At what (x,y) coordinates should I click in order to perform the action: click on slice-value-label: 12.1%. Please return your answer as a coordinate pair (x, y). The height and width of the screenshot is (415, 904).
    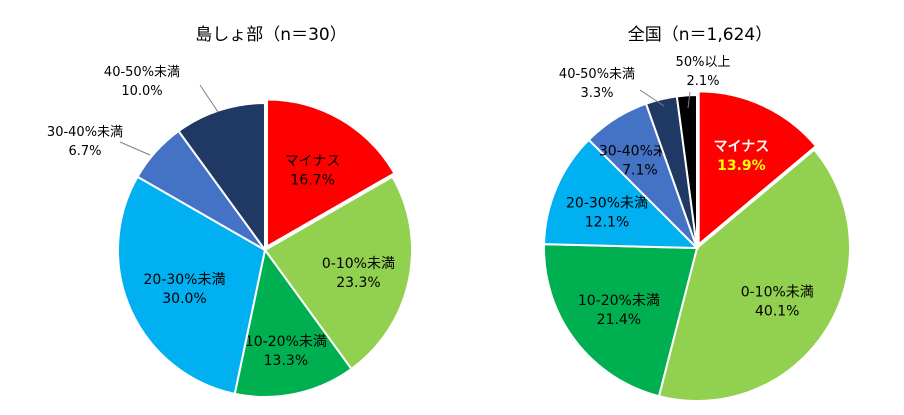
    Looking at the image, I should click on (607, 222).